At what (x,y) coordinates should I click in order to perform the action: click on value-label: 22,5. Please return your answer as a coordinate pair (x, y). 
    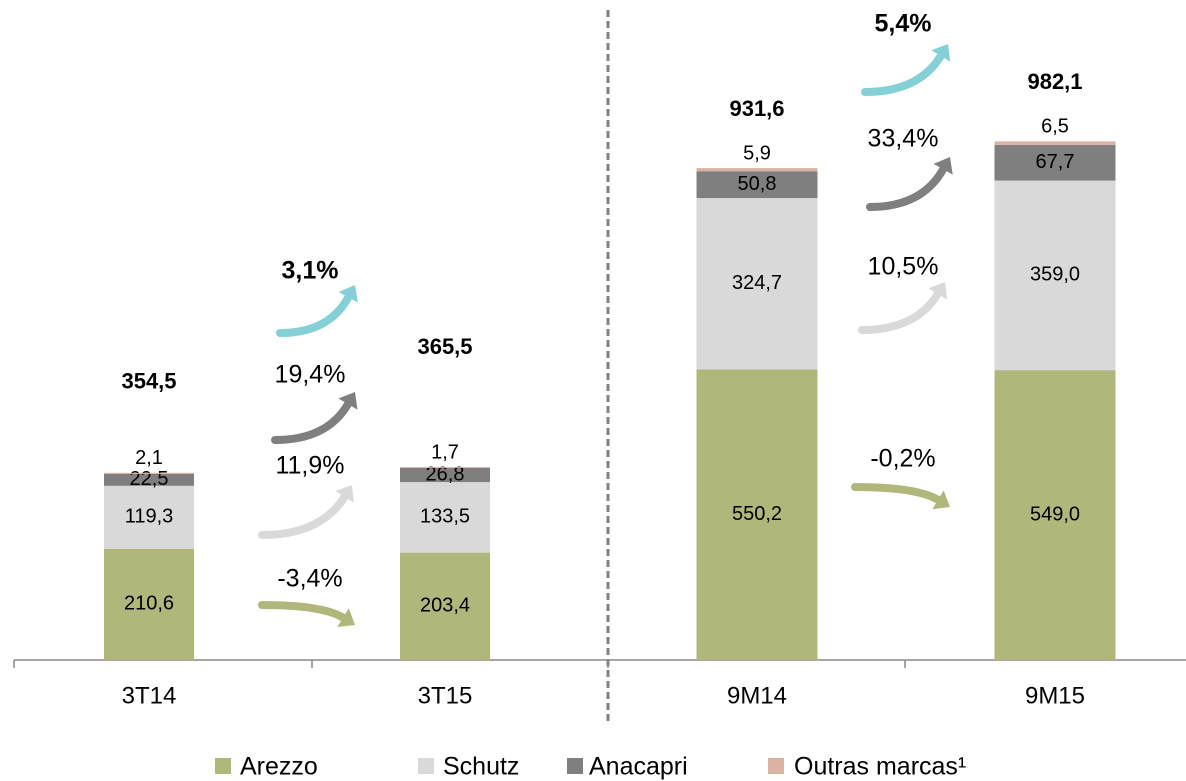
    Looking at the image, I should click on (149, 479).